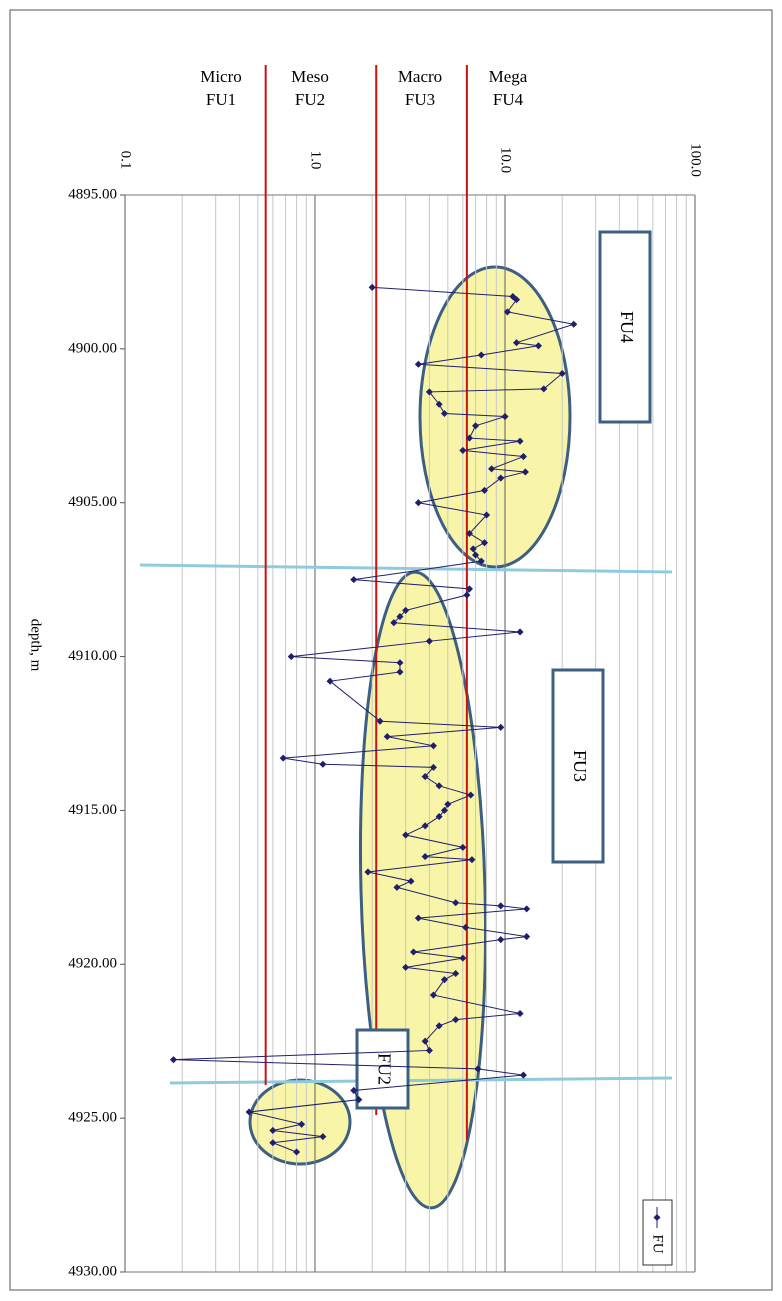  What do you see at coordinates (92, 502) in the screenshot?
I see `x-tick-label: 4905.00` at bounding box center [92, 502].